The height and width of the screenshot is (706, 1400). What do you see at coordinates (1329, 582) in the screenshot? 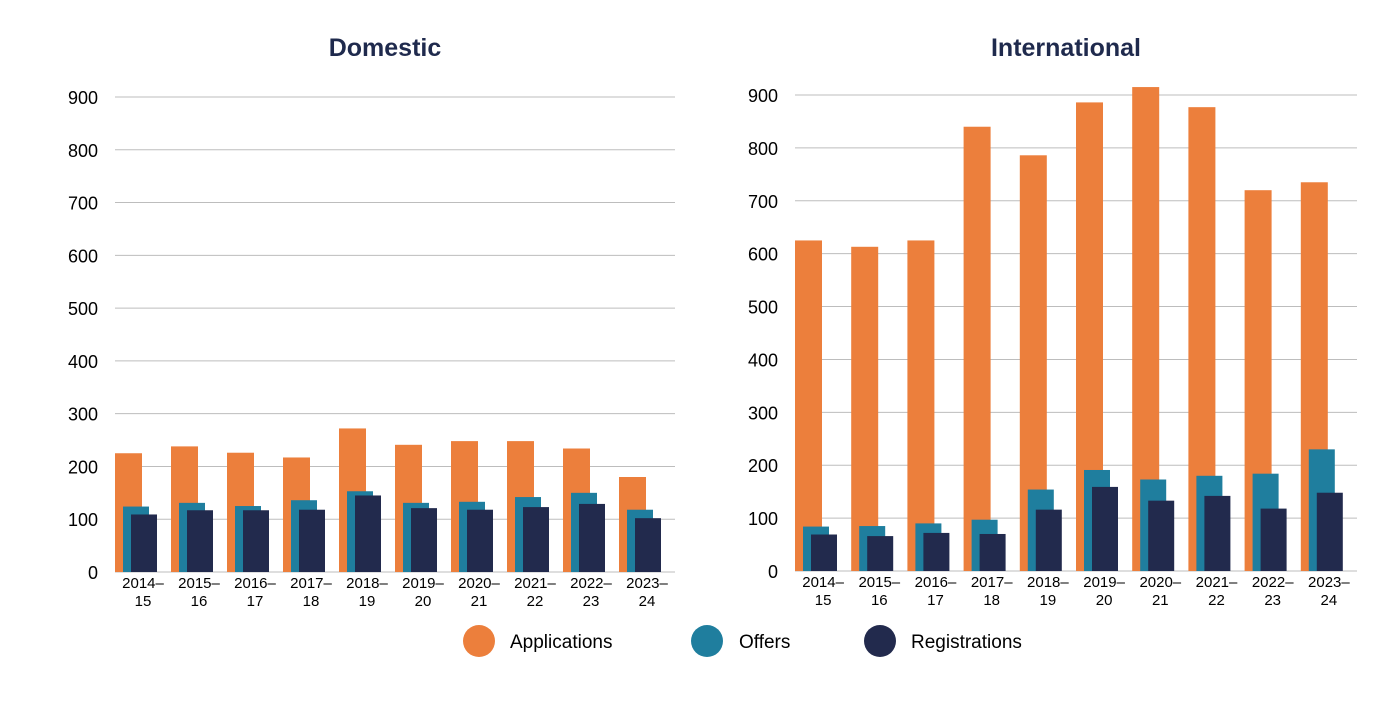
I see `international-x-tick-label-line: 2023–` at bounding box center [1329, 582].